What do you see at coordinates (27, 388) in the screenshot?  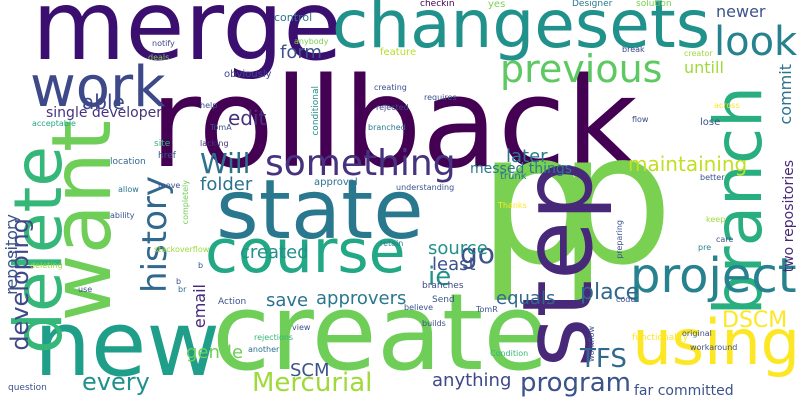 I see `cloud-word: question` at bounding box center [27, 388].